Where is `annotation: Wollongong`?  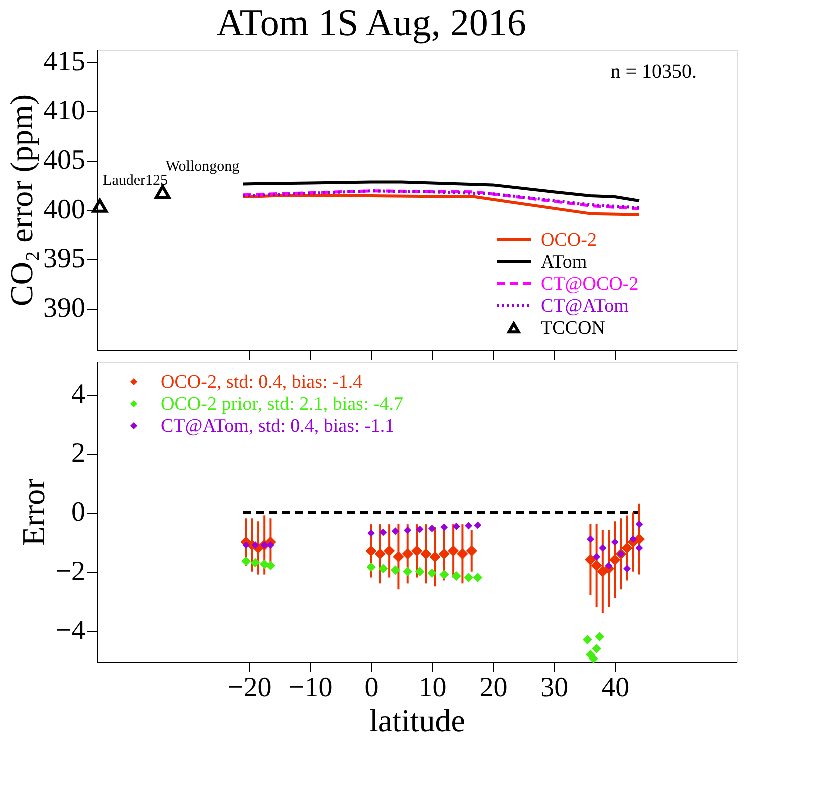 annotation: Wollongong is located at coordinates (203, 167).